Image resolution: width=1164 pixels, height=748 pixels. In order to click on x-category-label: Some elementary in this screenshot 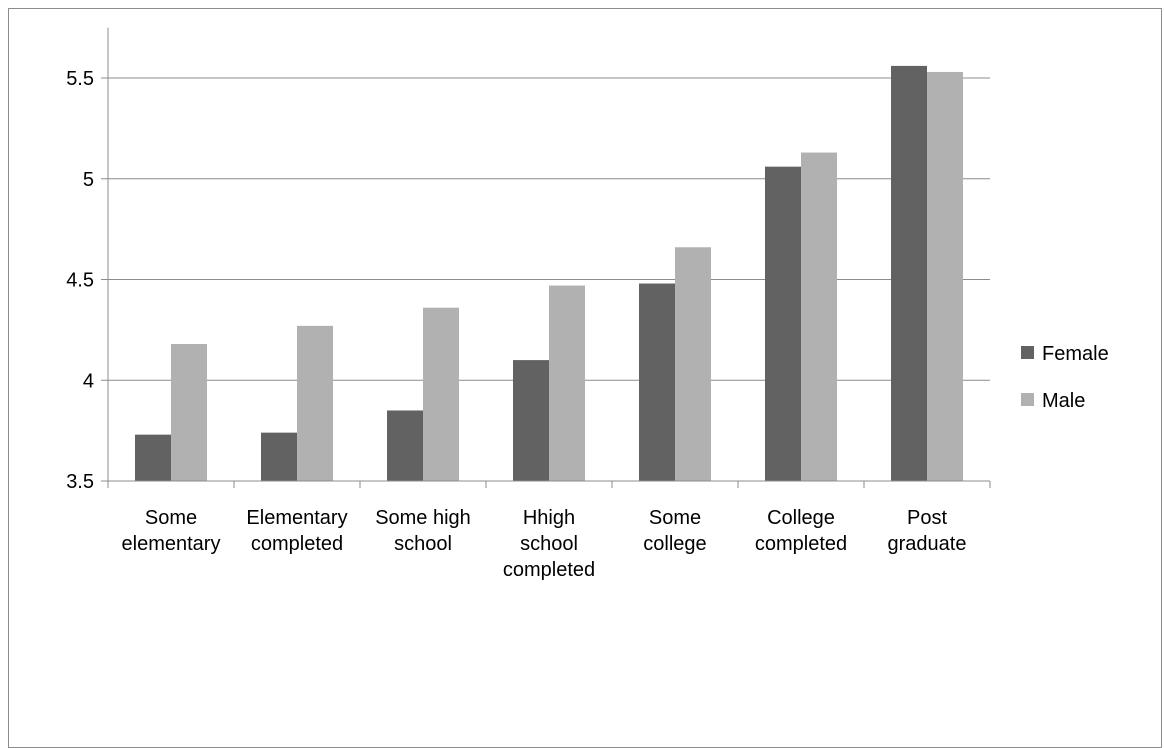, I will do `click(171, 531)`.